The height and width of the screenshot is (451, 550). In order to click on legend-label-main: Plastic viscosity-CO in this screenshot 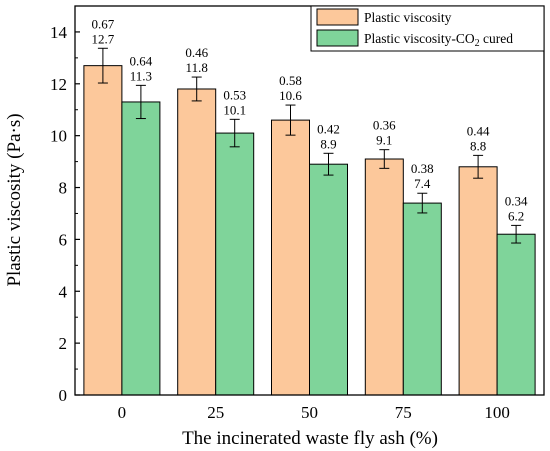, I will do `click(419, 38)`.